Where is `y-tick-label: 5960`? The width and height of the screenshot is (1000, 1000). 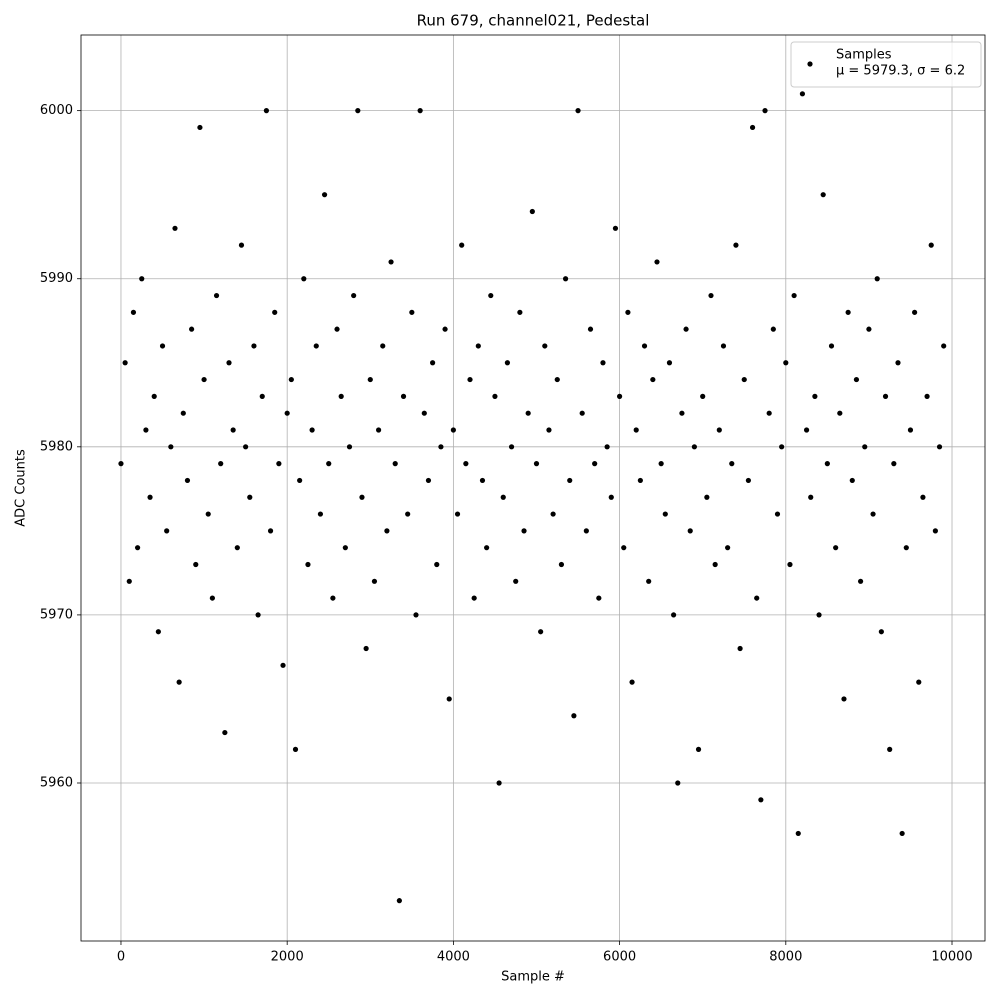
y-tick-label: 5960 is located at coordinates (56, 782).